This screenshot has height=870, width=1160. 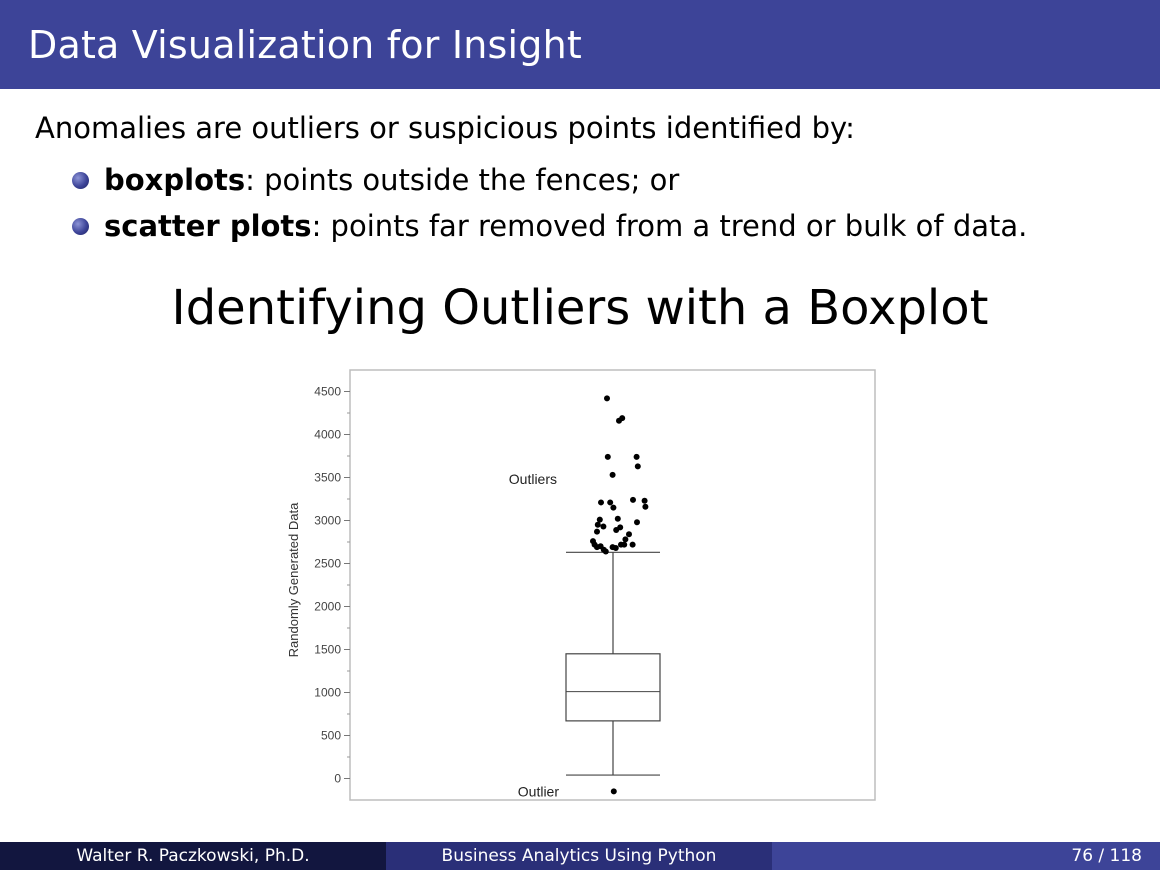 I want to click on footer-page-number: 76 / 118, so click(x=1106, y=856).